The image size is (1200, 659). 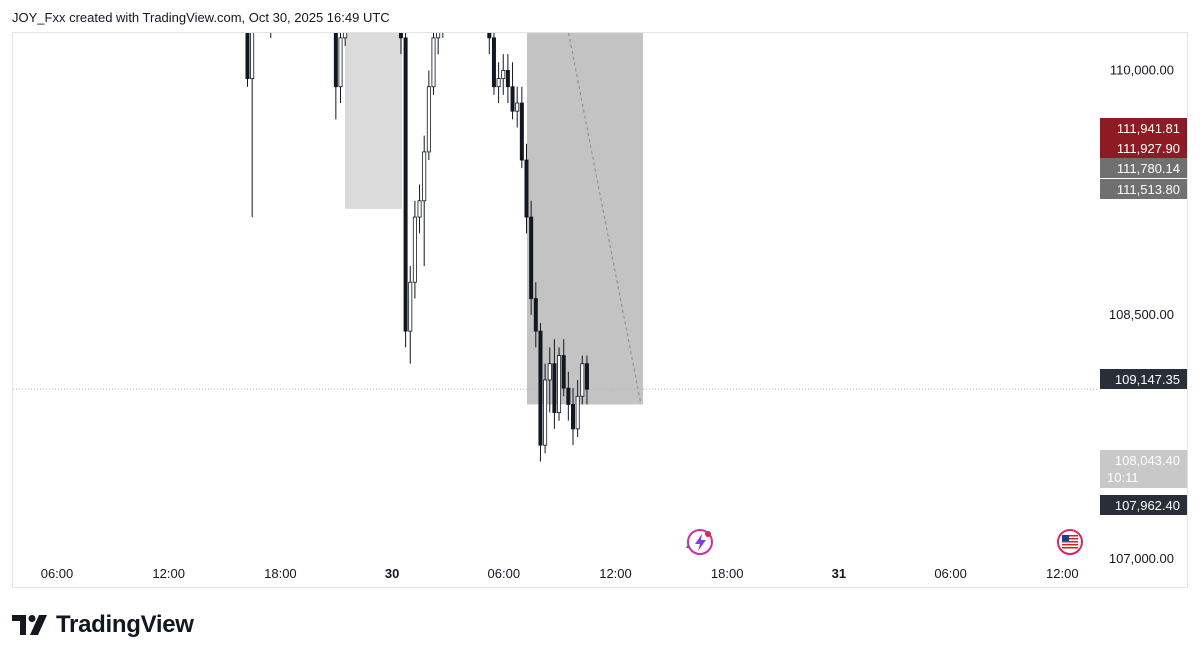 What do you see at coordinates (29, 625) in the screenshot?
I see `tradingview-logo-icon` at bounding box center [29, 625].